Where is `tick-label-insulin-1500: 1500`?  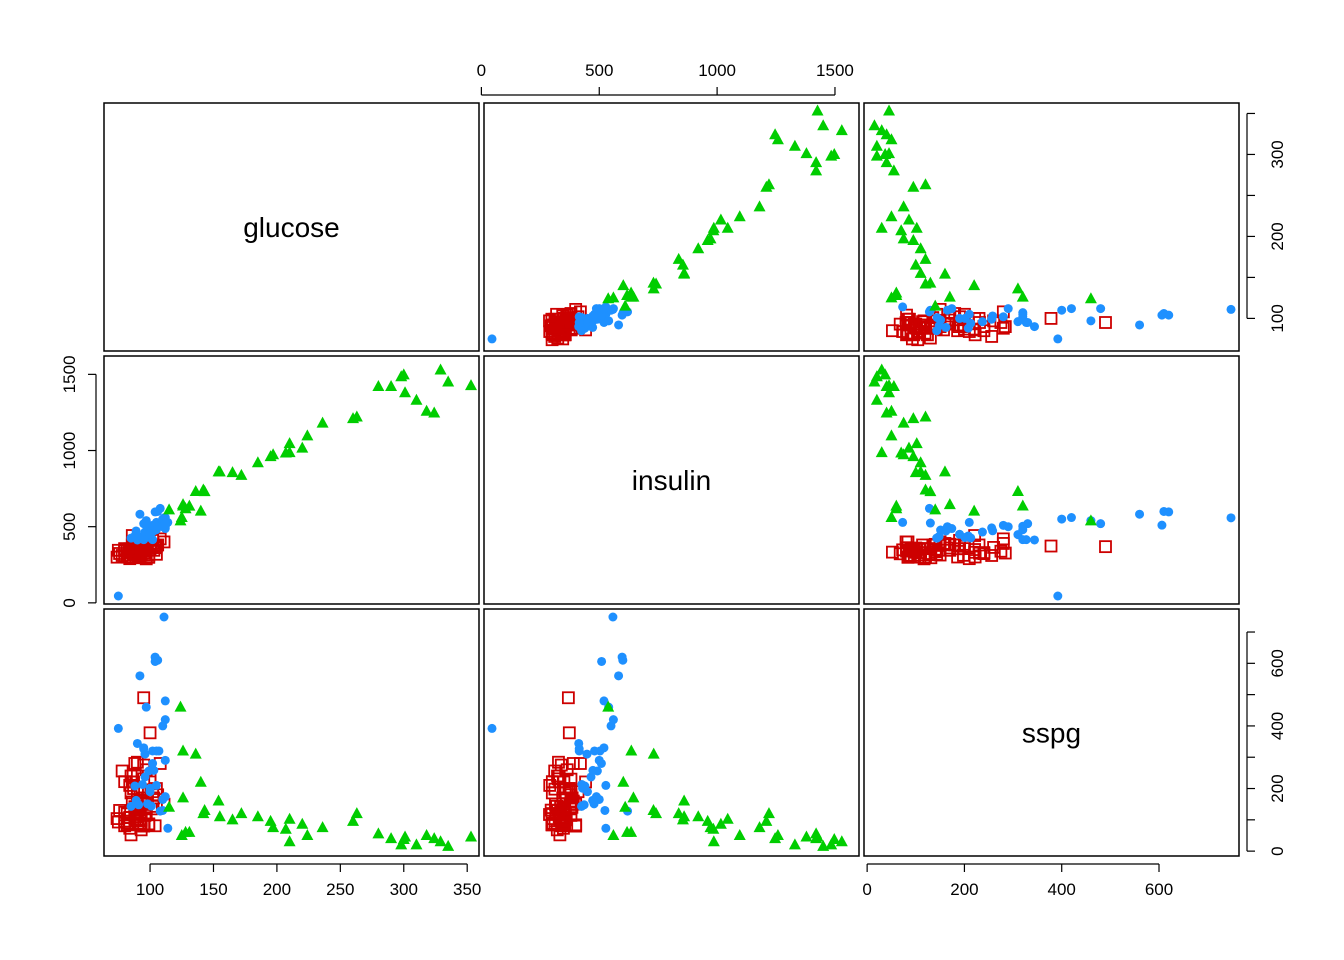 tick-label-insulin-1500: 1500 is located at coordinates (835, 70).